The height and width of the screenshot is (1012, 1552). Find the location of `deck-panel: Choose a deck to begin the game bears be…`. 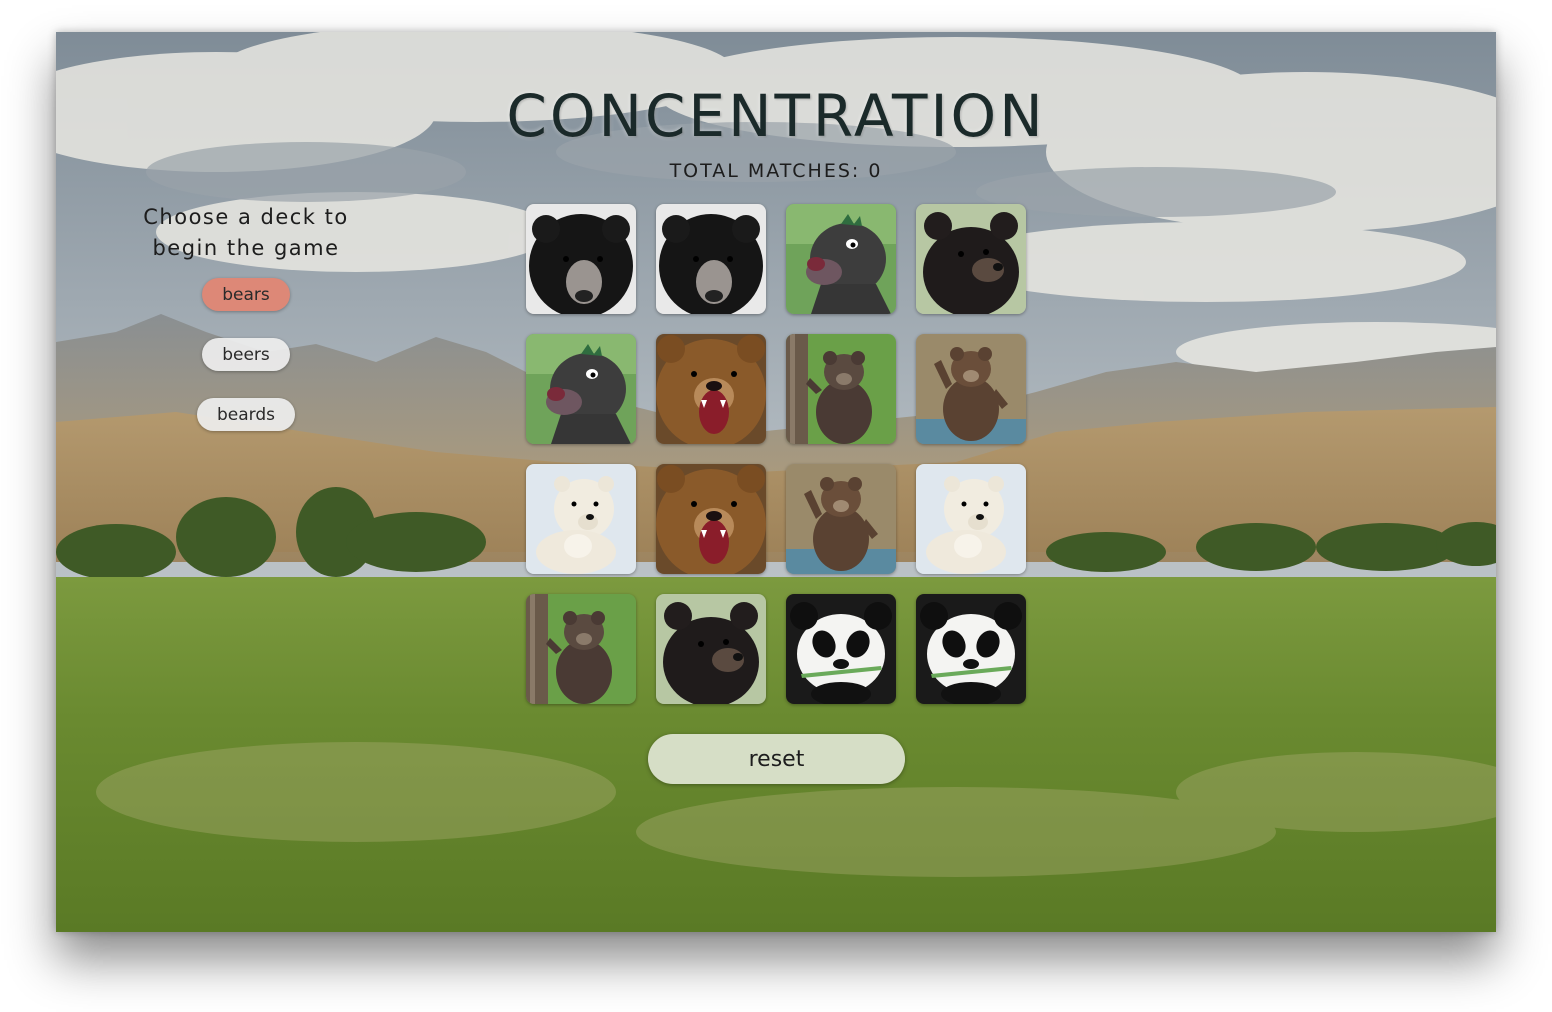

deck-panel: Choose a deck to begin the game bears be… is located at coordinates (246, 330).